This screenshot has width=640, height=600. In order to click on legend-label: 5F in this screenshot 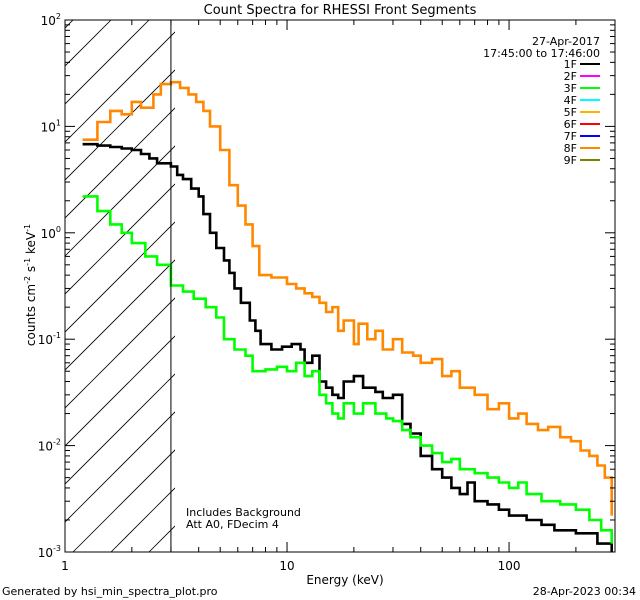, I will do `click(570, 112)`.